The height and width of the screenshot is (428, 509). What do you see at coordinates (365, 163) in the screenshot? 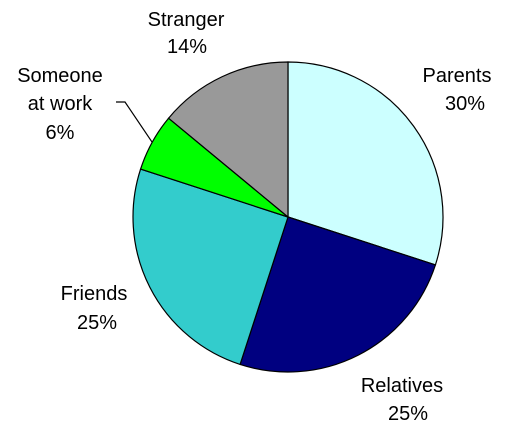
I see `slice-parents` at bounding box center [365, 163].